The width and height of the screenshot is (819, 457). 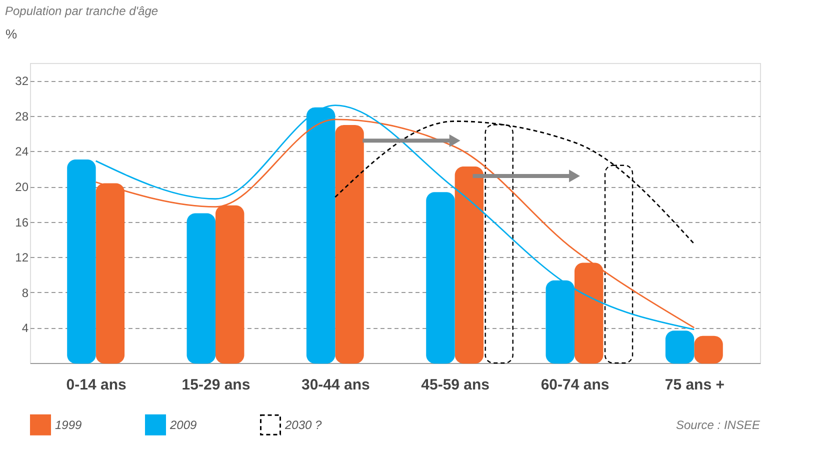 What do you see at coordinates (718, 425) in the screenshot?
I see `source-note: Source : INSEE` at bounding box center [718, 425].